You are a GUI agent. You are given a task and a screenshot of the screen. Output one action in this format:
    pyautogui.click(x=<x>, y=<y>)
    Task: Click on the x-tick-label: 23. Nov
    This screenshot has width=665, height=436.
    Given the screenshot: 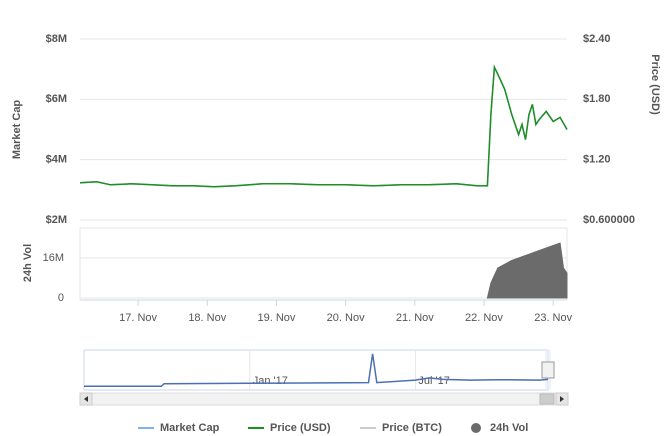 What is the action you would take?
    pyautogui.click(x=553, y=318)
    